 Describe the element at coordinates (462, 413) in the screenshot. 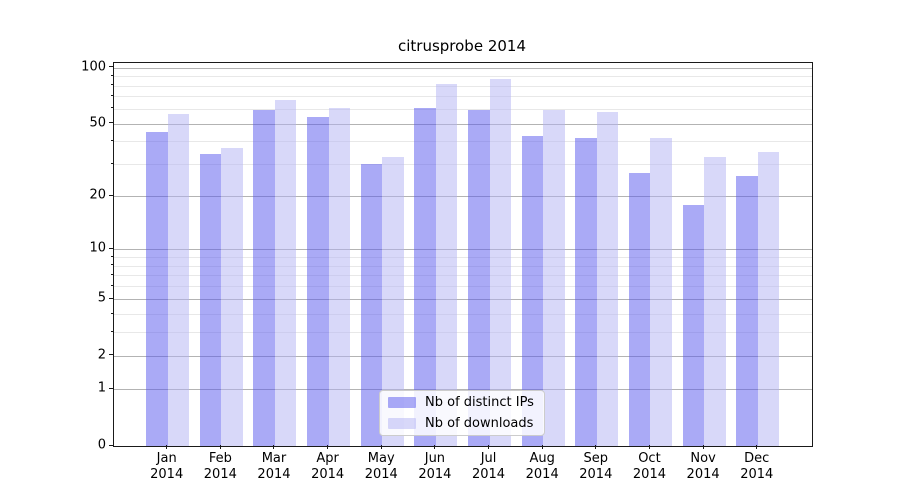

I see `legend: Nb of distinct IPs Nb of downloads` at that location.